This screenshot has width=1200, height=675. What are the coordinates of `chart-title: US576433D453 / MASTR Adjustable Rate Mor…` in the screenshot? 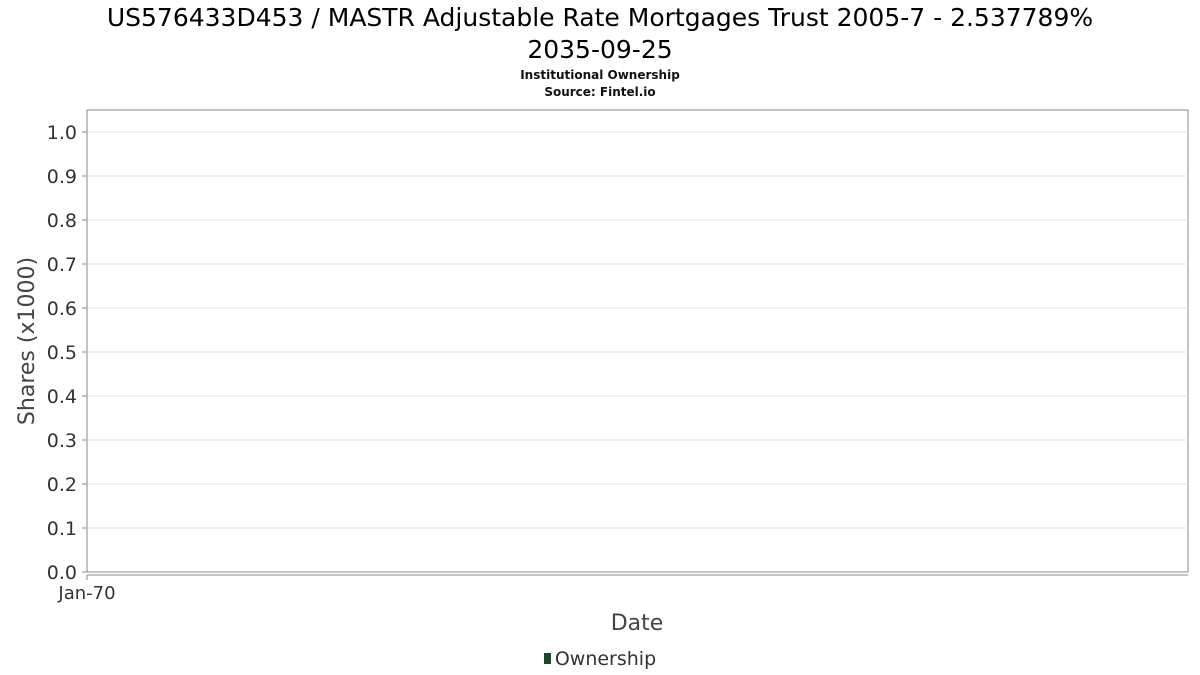 It's located at (600, 34).